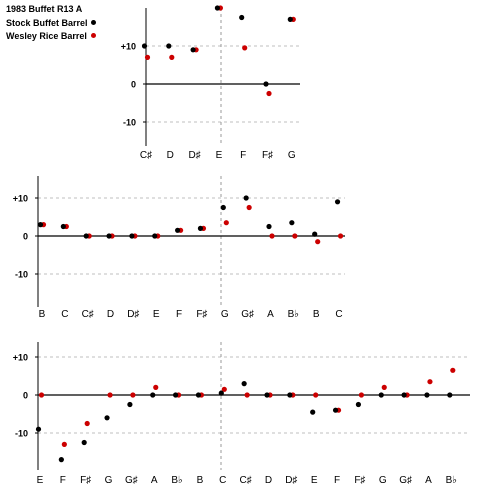 Image resolution: width=480 pixels, height=500 pixels. I want to click on chart2-category-label-0: B, so click(42, 314).